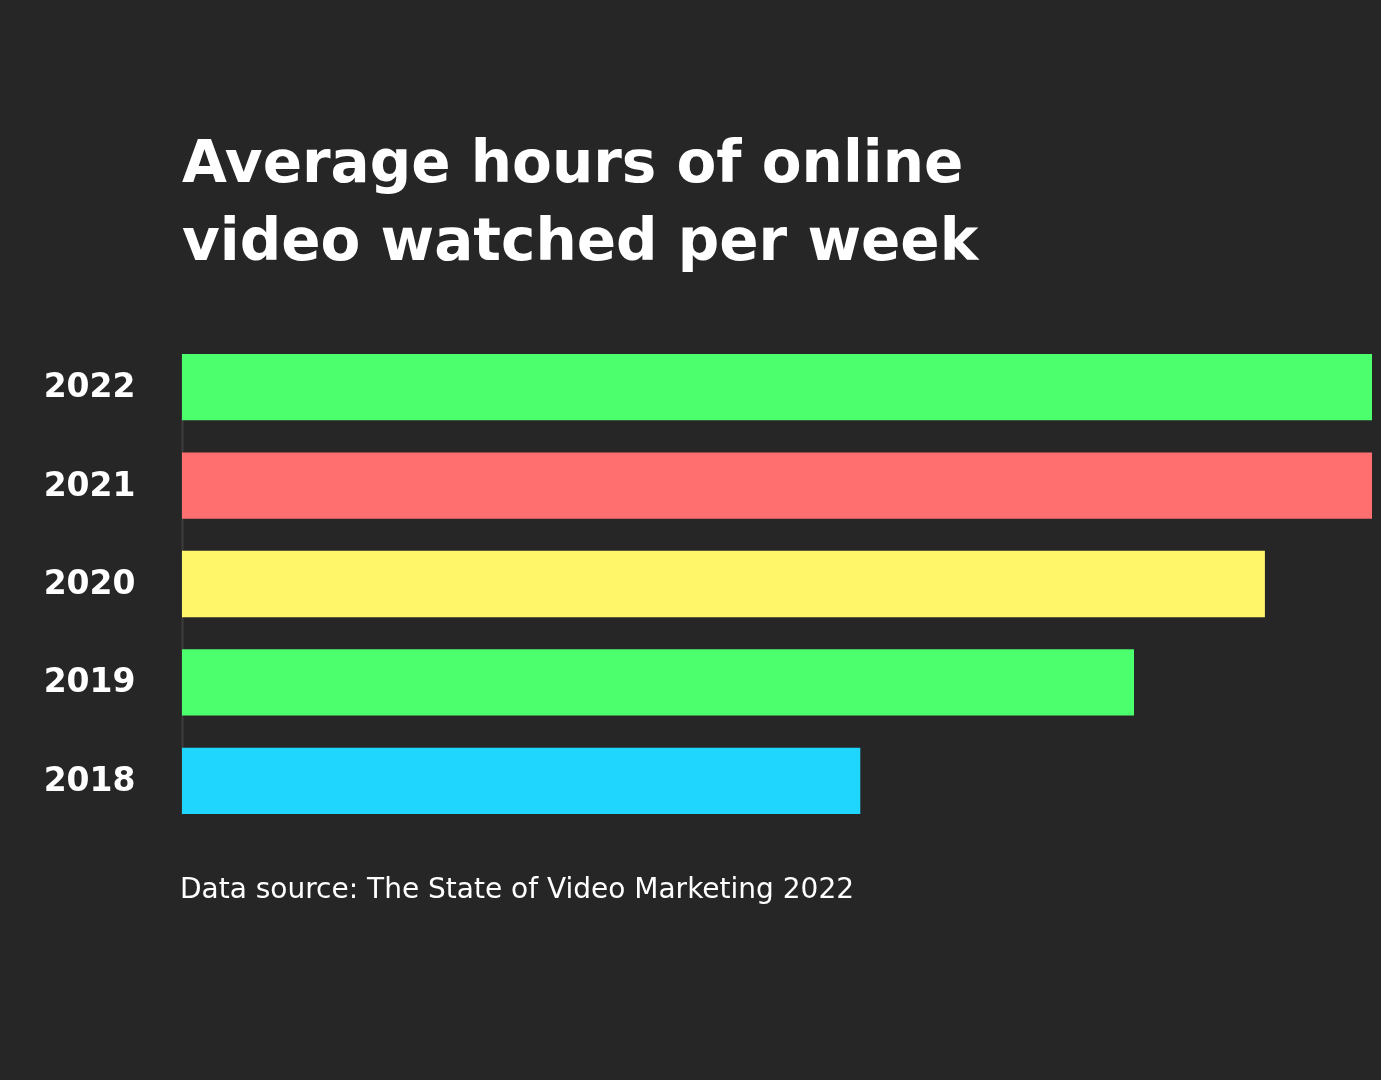 Image resolution: width=1381 pixels, height=1080 pixels. I want to click on chart-title: Average hours of online video watched per week, so click(581, 201).